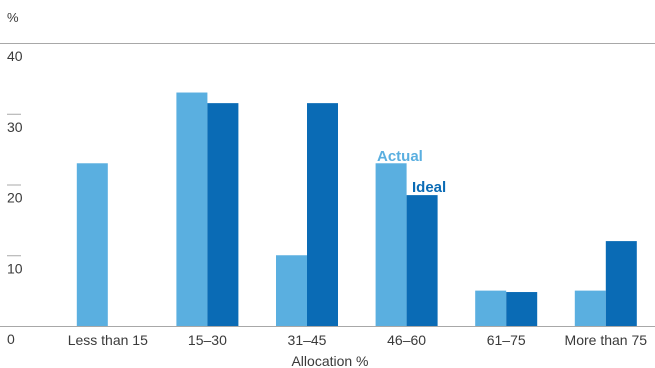 Image resolution: width=655 pixels, height=368 pixels. Describe the element at coordinates (429, 187) in the screenshot. I see `legend-label-ideal: Ideal` at that location.